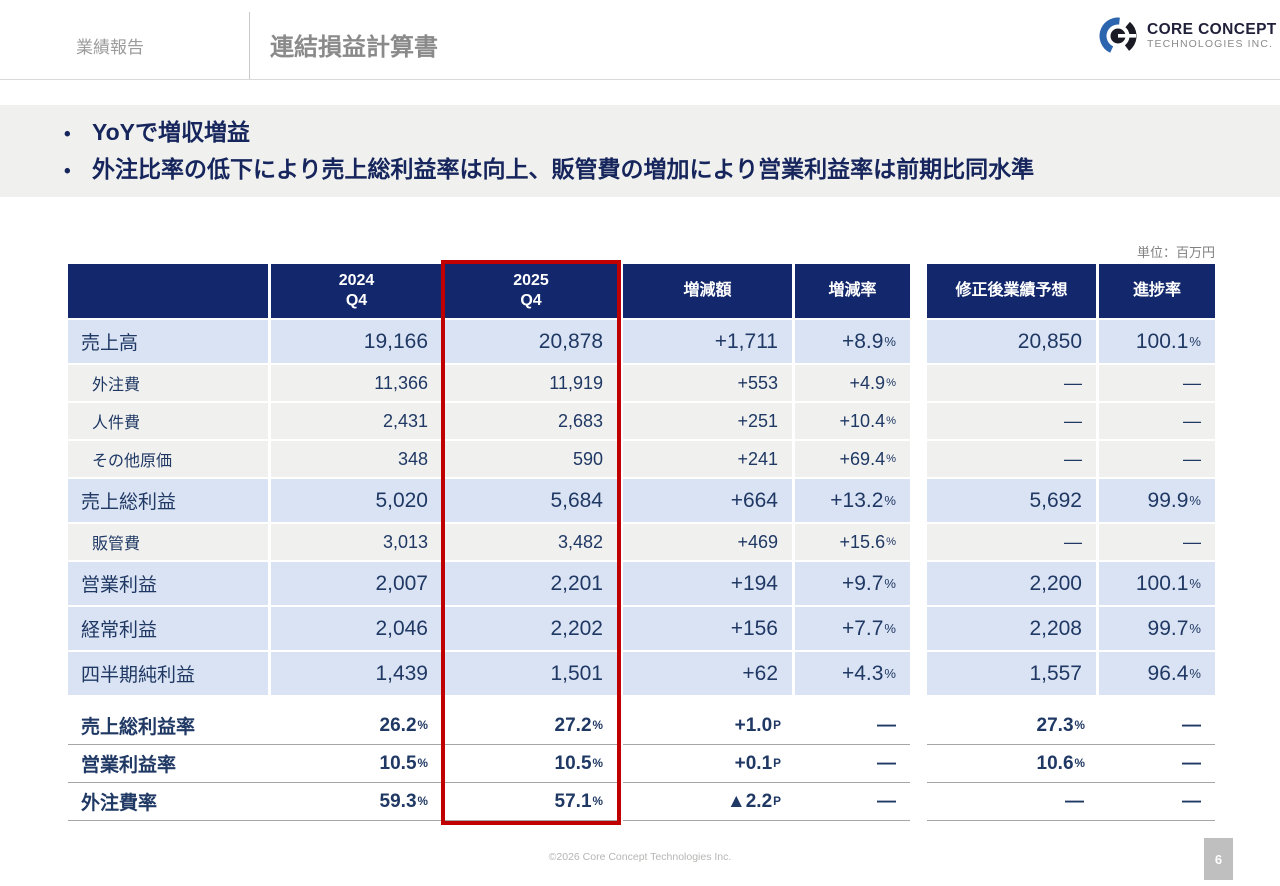  What do you see at coordinates (1210, 44) in the screenshot?
I see `logo-text-secondary: TECHNOLOGIES INC.` at bounding box center [1210, 44].